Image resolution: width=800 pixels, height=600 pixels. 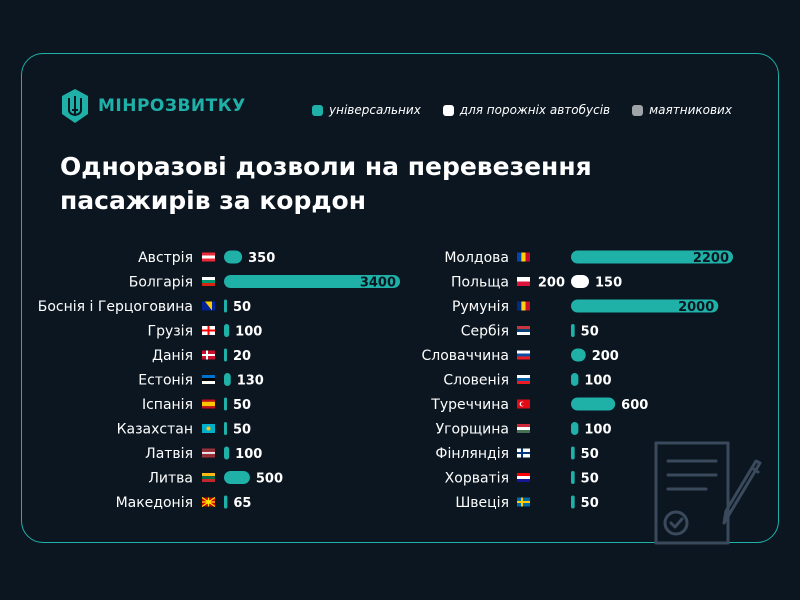 I want to click on chart-row: Іспанія 50, so click(x=196, y=405).